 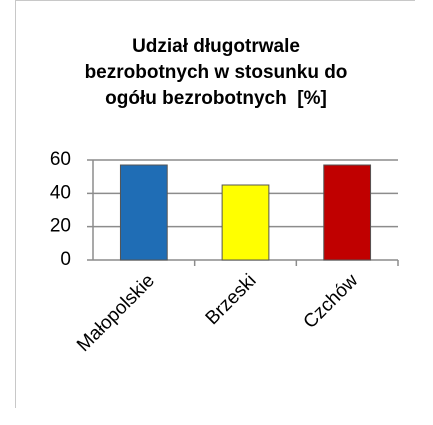 I want to click on y-tick-label: 0, so click(x=65, y=259).